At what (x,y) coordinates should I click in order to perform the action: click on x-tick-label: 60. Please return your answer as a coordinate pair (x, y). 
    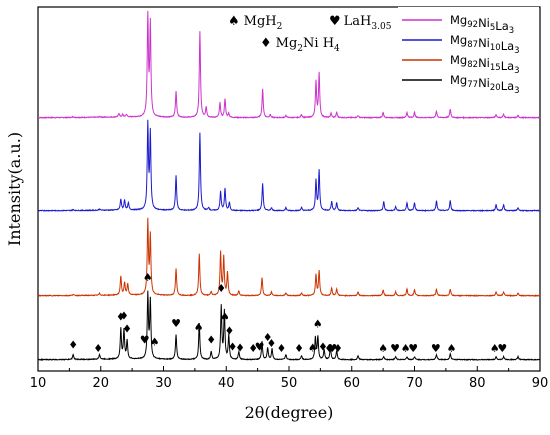
    Looking at the image, I should click on (351, 383).